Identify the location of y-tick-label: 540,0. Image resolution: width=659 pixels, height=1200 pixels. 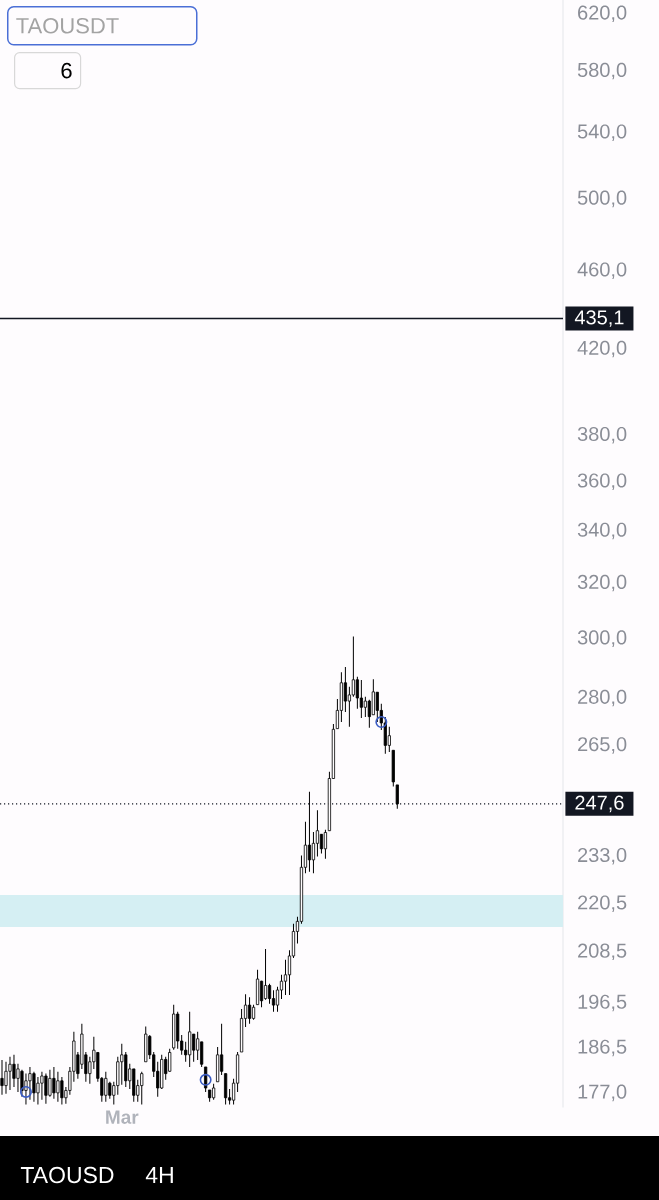
(602, 132).